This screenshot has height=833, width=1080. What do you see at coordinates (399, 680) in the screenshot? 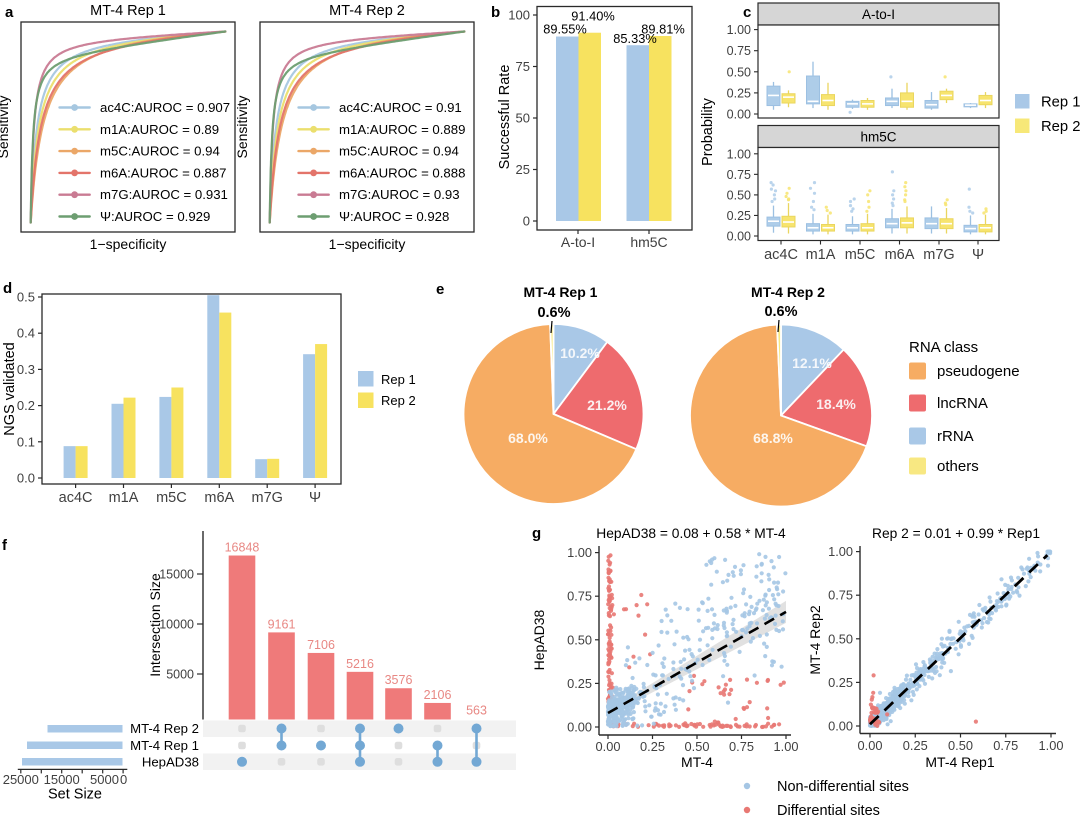
I see `svg-text: 3576` at bounding box center [399, 680].